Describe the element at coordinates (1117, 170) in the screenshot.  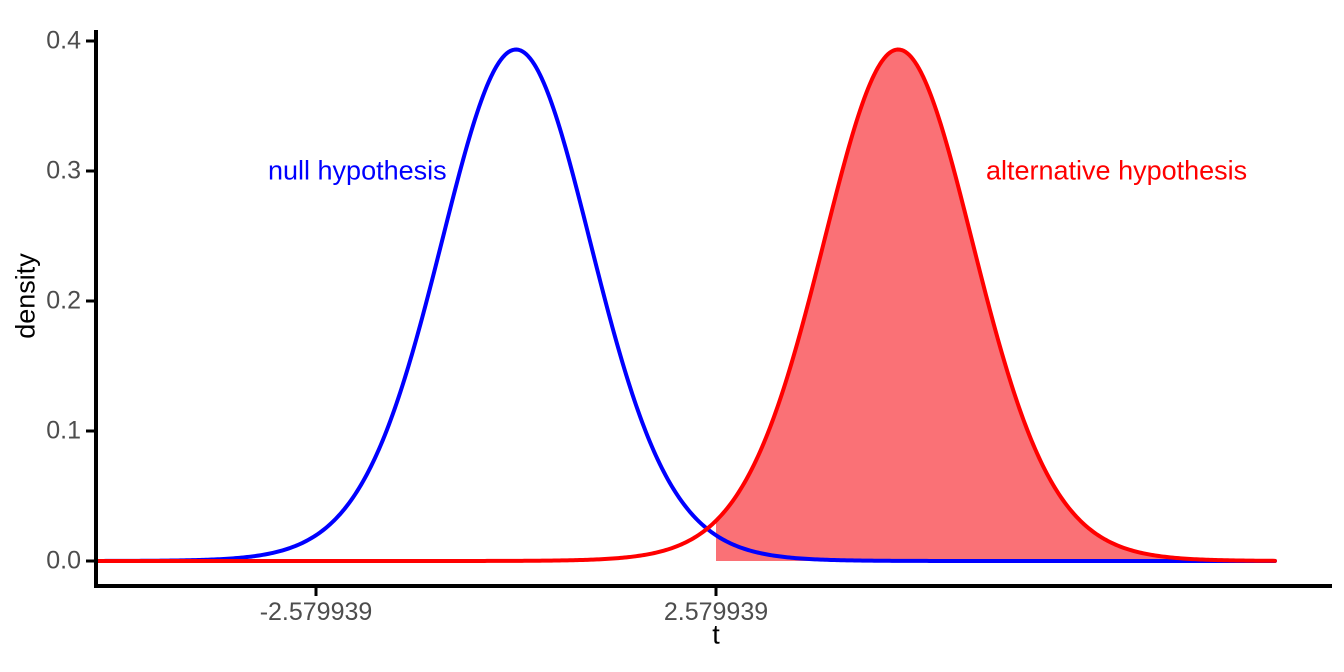
I see `alternative-hypothesis-annotation: alternative hypothesis` at that location.